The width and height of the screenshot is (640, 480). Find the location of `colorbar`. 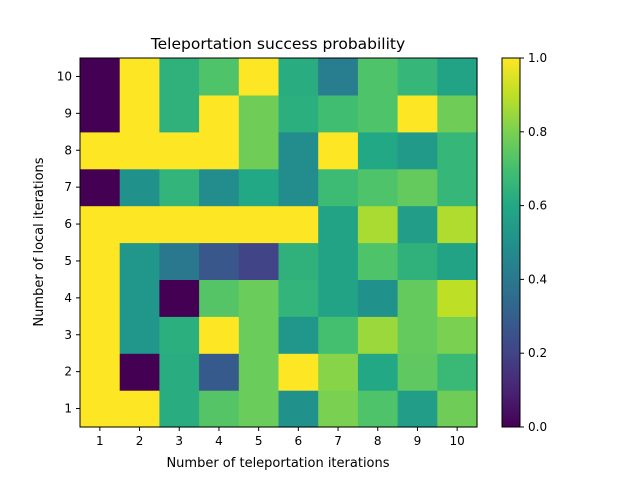

colorbar is located at coordinates (511, 242).